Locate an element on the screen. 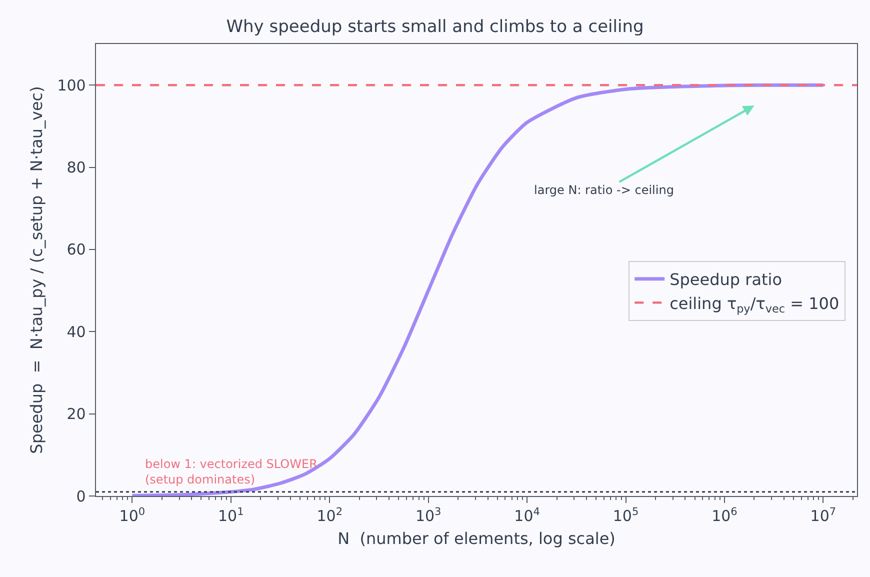 Image resolution: width=870 pixels, height=577 pixels. x-tick-label: 10$^{0}$ is located at coordinates (132, 516).